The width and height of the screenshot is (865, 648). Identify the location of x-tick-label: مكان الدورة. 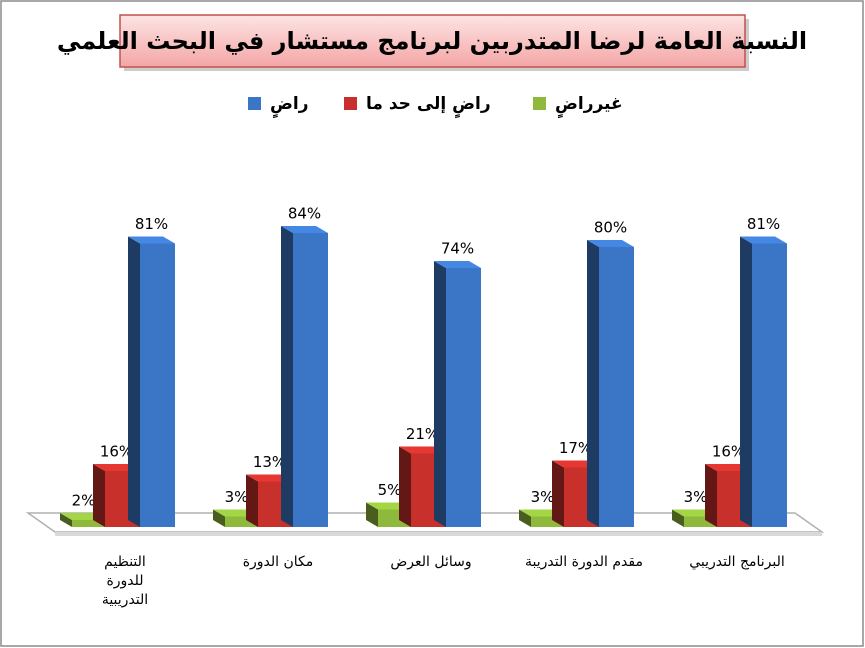
(278, 562).